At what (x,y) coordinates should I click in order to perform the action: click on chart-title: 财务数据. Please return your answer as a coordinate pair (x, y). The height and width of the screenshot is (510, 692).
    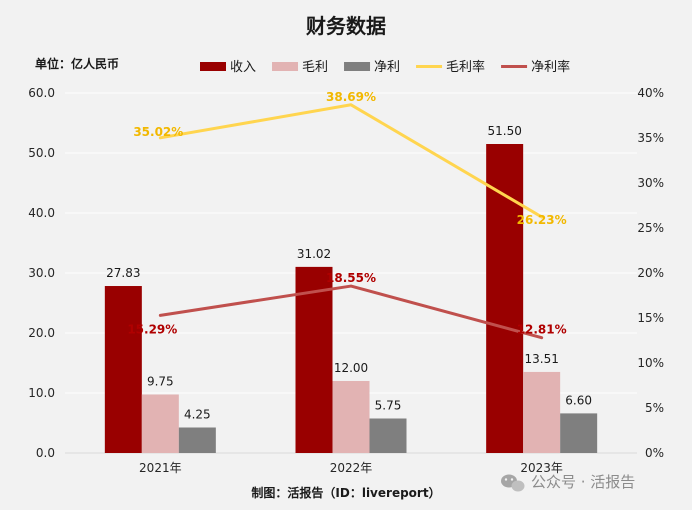
    Looking at the image, I should click on (346, 26).